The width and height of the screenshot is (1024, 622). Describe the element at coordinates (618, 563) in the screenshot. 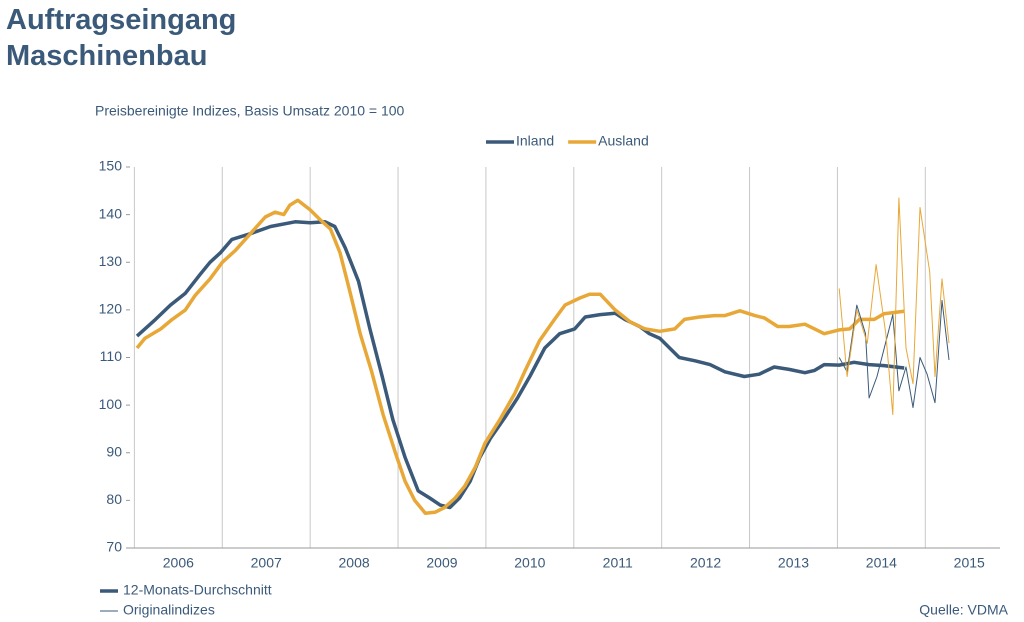

I see `x-tick-label: 2011` at that location.